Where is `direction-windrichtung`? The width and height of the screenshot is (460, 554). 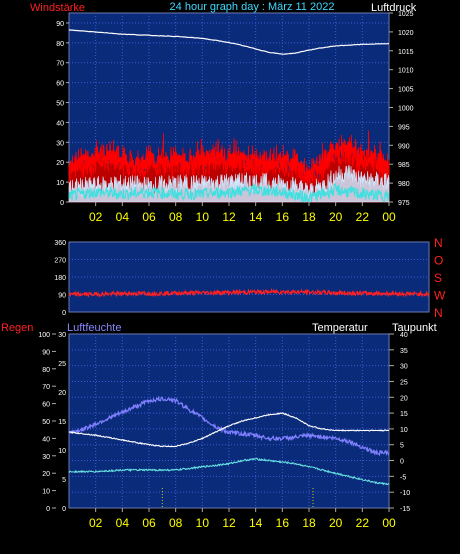 direction-windrichtung is located at coordinates (249, 292).